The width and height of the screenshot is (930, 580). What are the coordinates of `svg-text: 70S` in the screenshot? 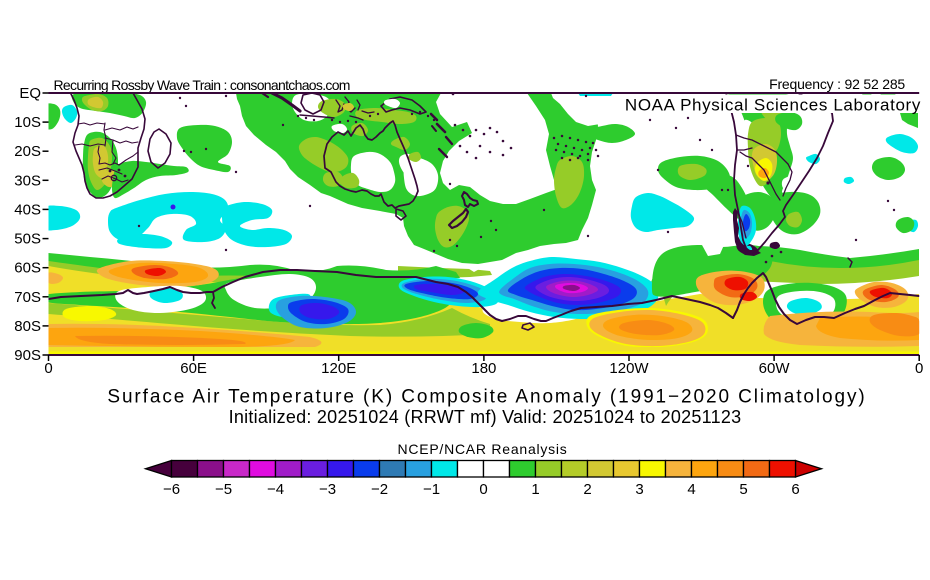 It's located at (27, 297).